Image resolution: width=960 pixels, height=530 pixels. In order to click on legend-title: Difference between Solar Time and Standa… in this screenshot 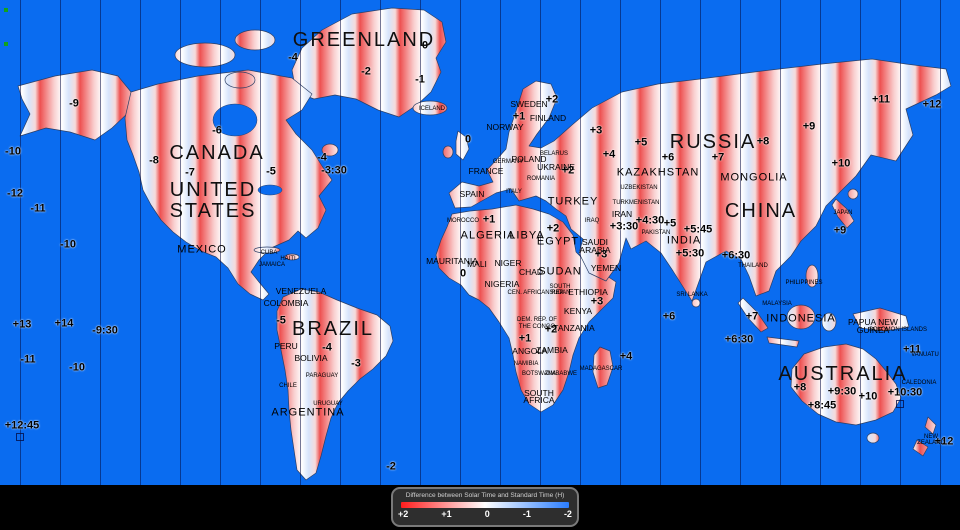, I will do `click(485, 495)`.